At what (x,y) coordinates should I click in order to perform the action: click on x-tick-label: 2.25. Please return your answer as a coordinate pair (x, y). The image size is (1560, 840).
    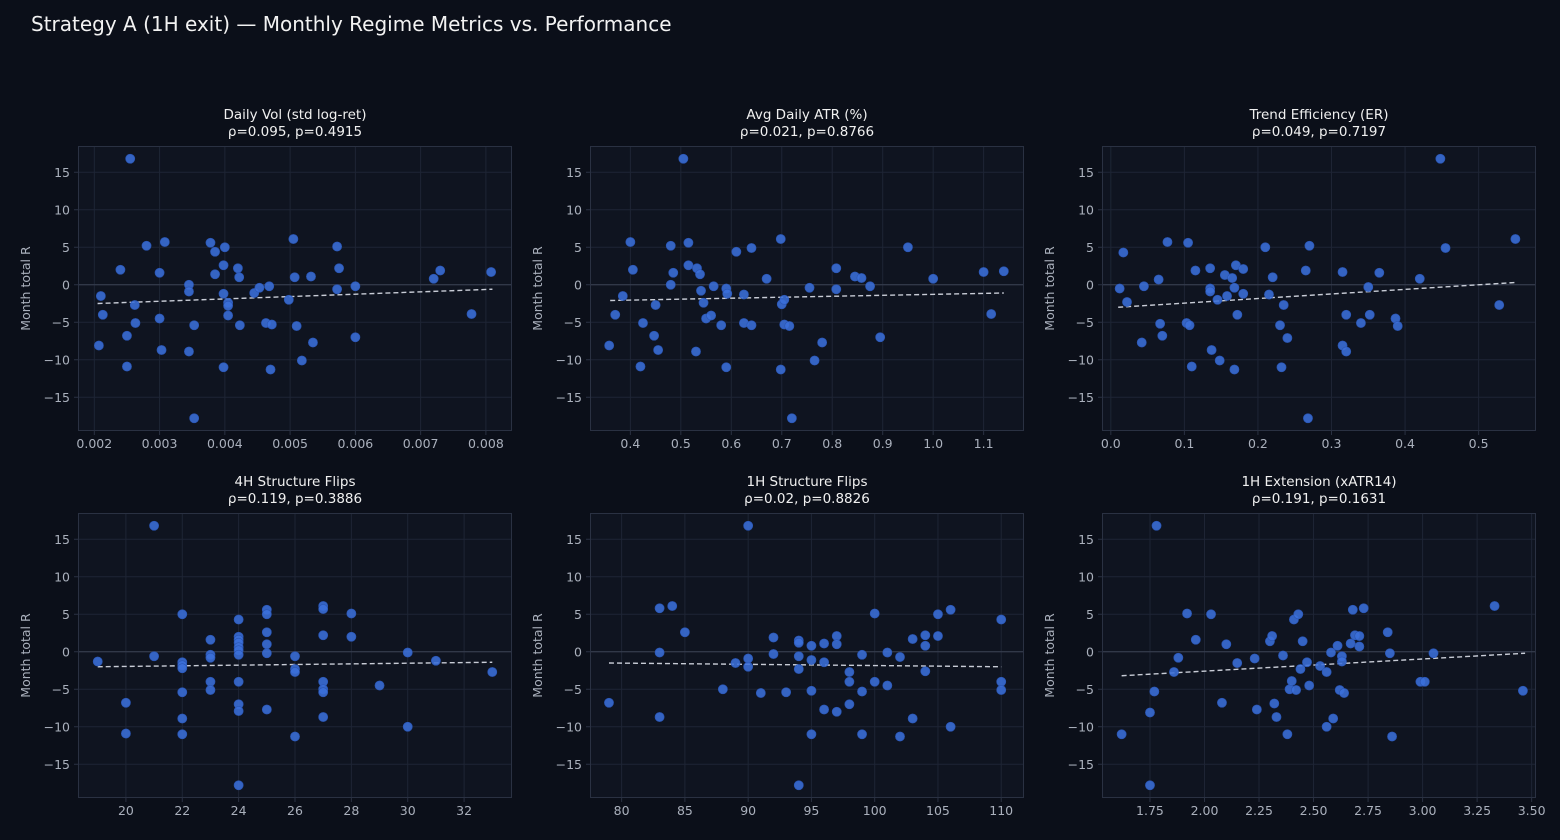
    Looking at the image, I should click on (1259, 810).